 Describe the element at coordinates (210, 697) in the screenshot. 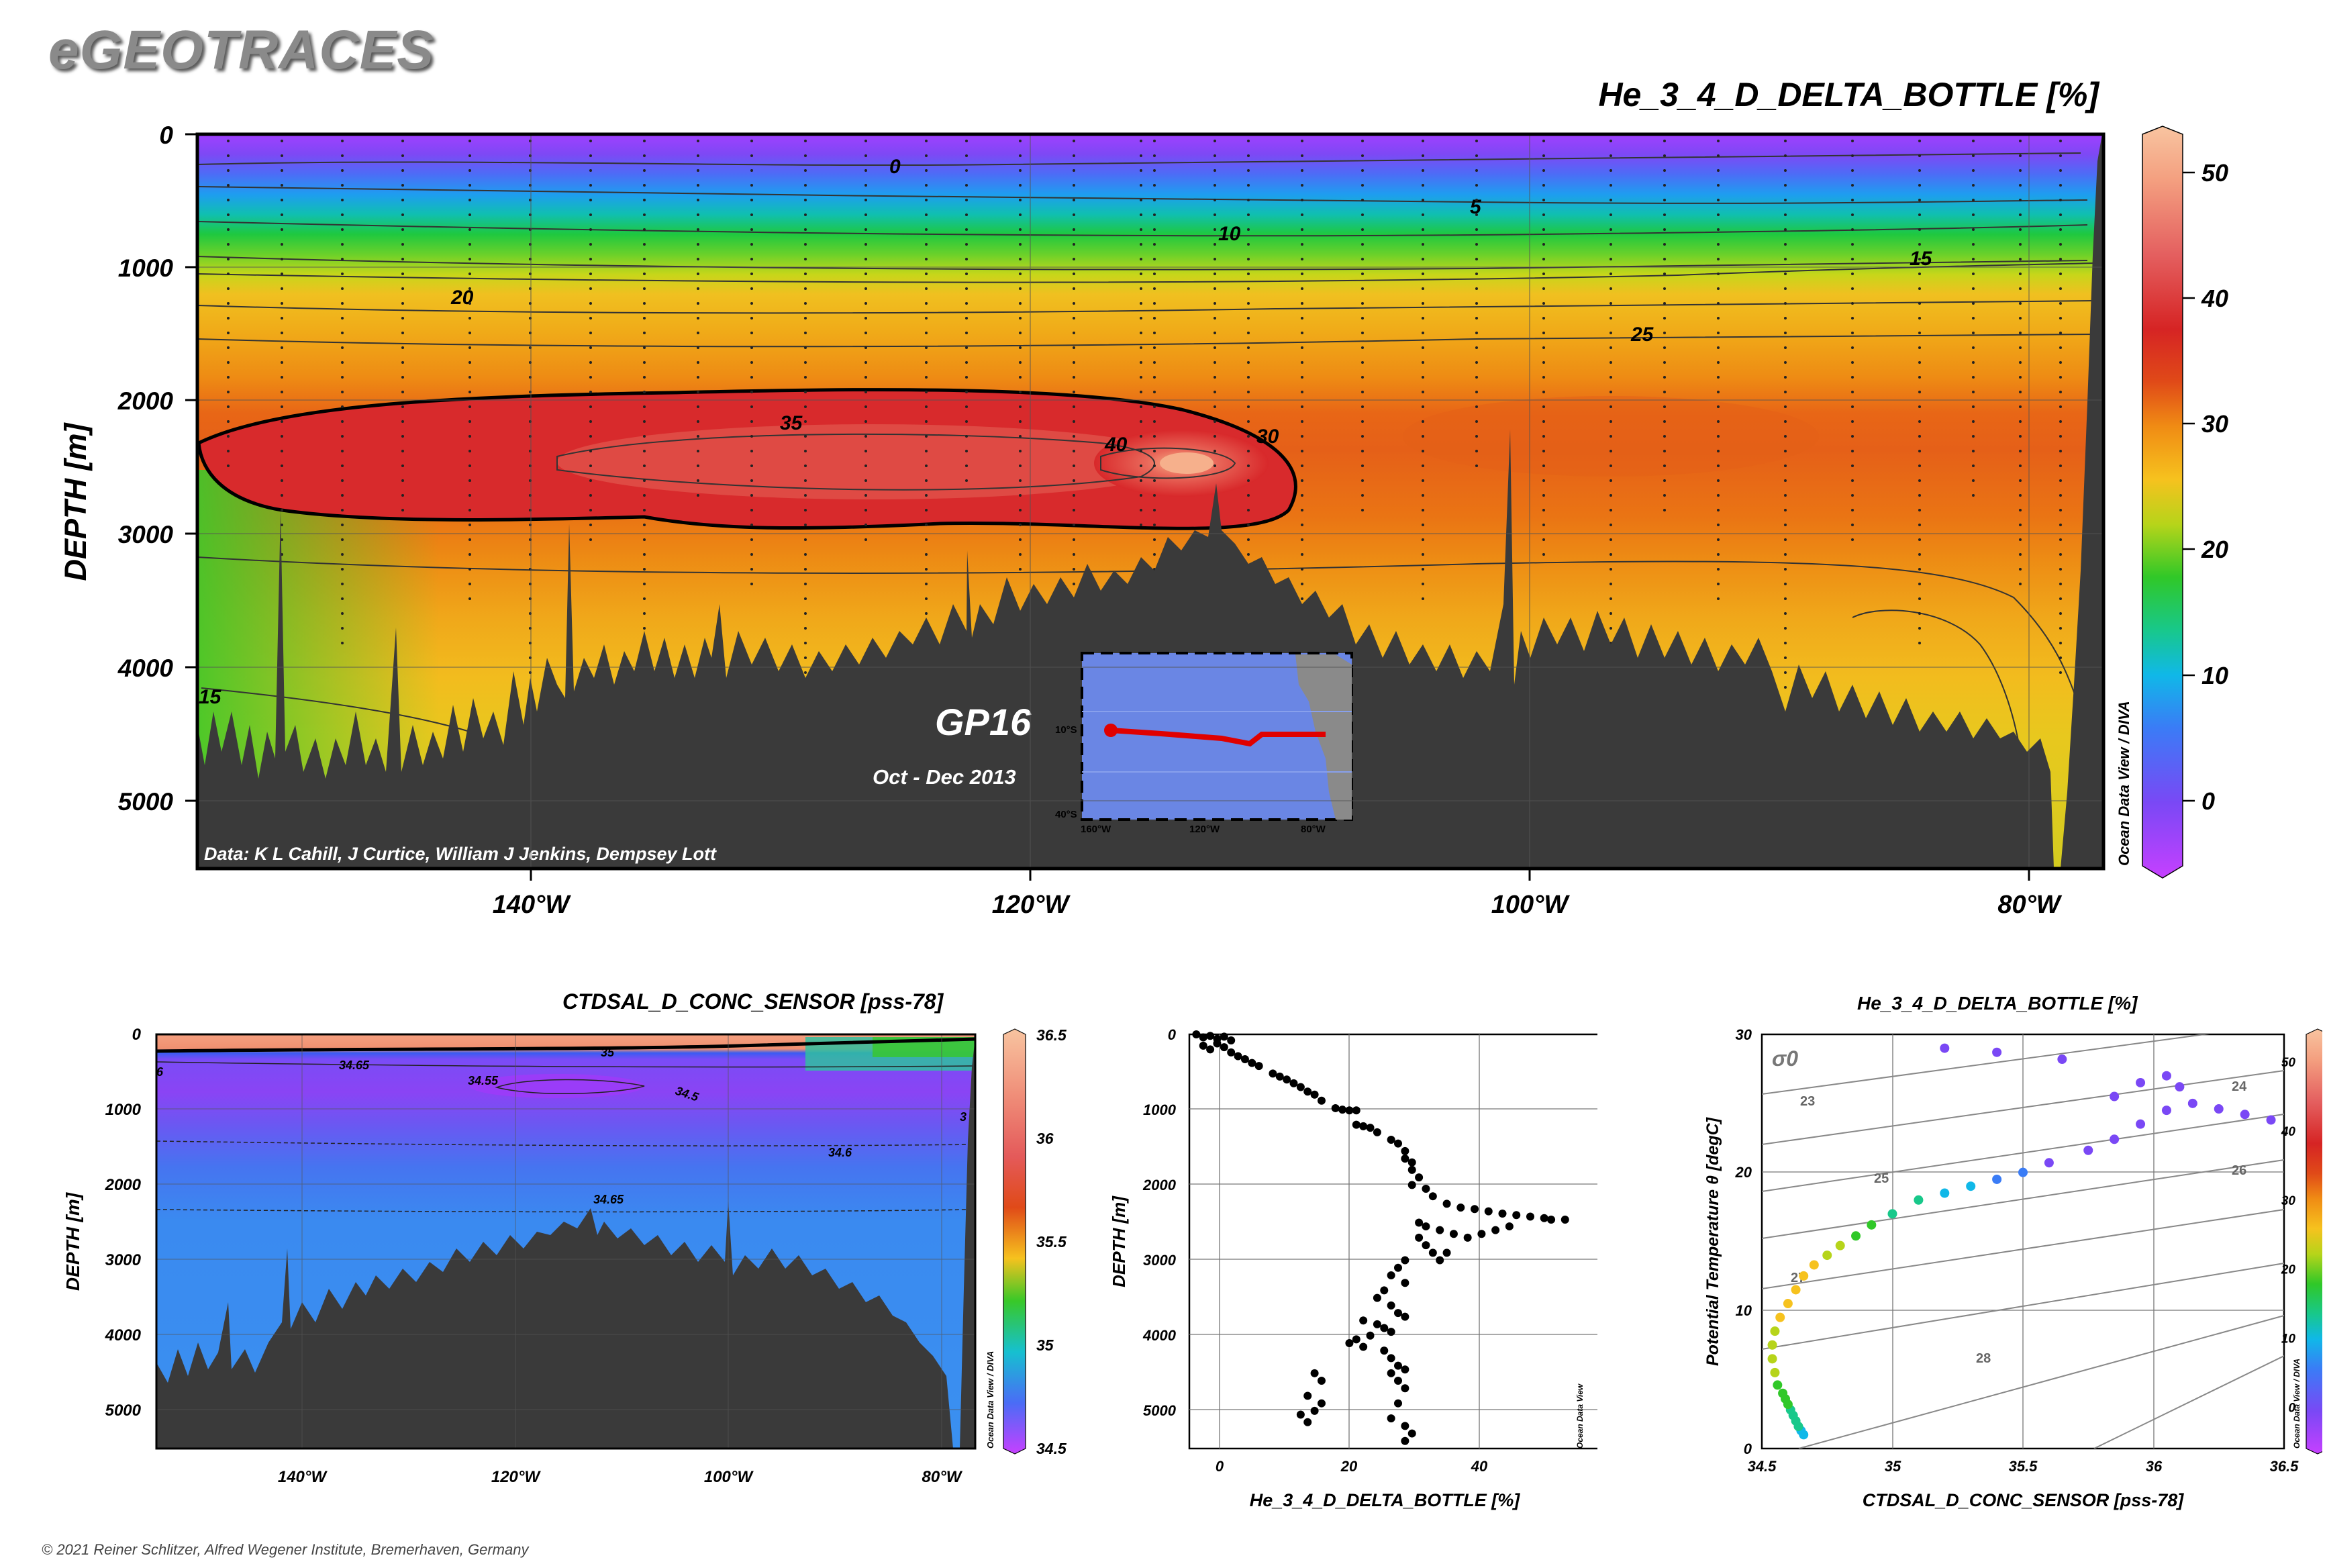

I see `contour-label: 15` at that location.